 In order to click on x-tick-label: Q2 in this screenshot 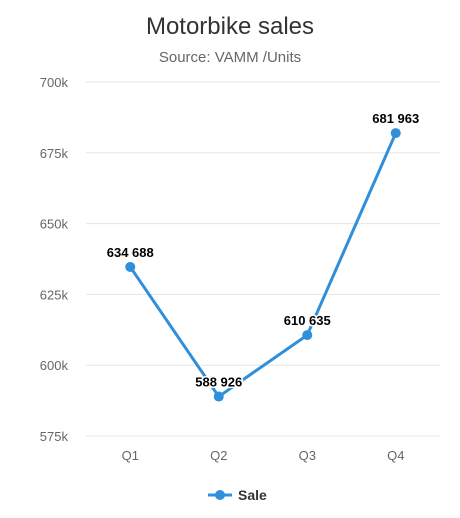, I will do `click(218, 455)`.